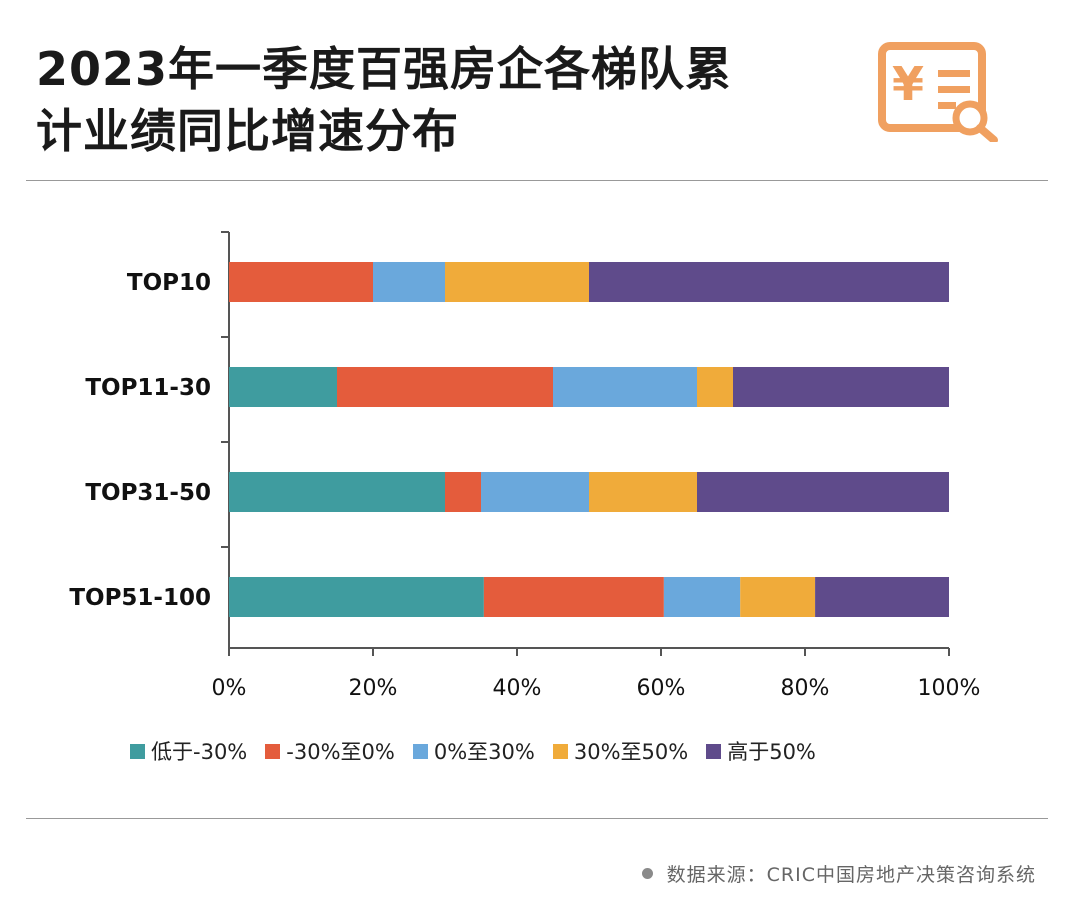  I want to click on source-note: 数据来源：CRIC中国房地产决策咨询系统, so click(838, 873).